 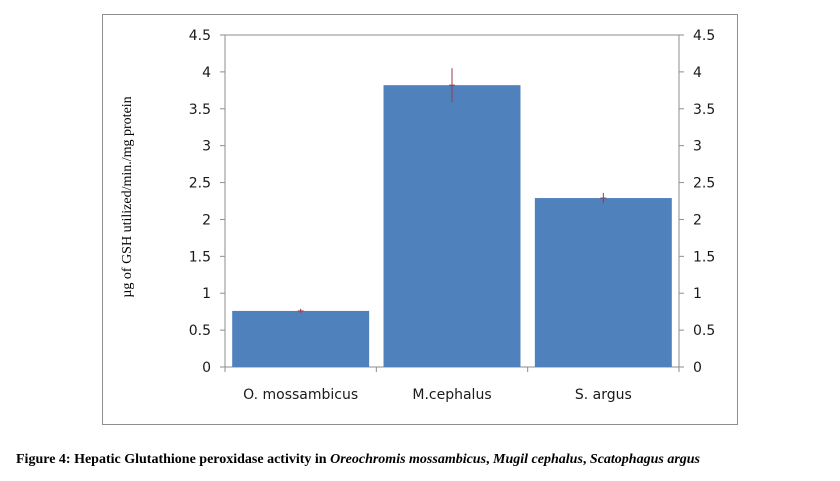 What do you see at coordinates (697, 294) in the screenshot?
I see `y-tick-label-right: 1` at bounding box center [697, 294].